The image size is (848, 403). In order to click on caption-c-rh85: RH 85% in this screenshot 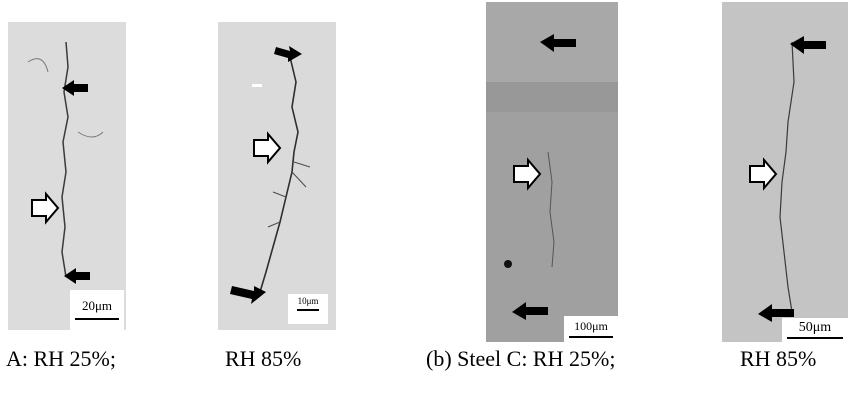, I will do `click(778, 358)`.